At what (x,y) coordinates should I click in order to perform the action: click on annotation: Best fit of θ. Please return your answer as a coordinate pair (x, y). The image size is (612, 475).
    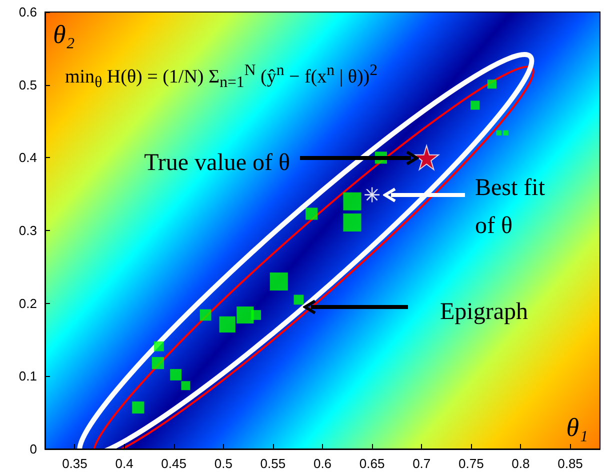
    Looking at the image, I should click on (510, 207).